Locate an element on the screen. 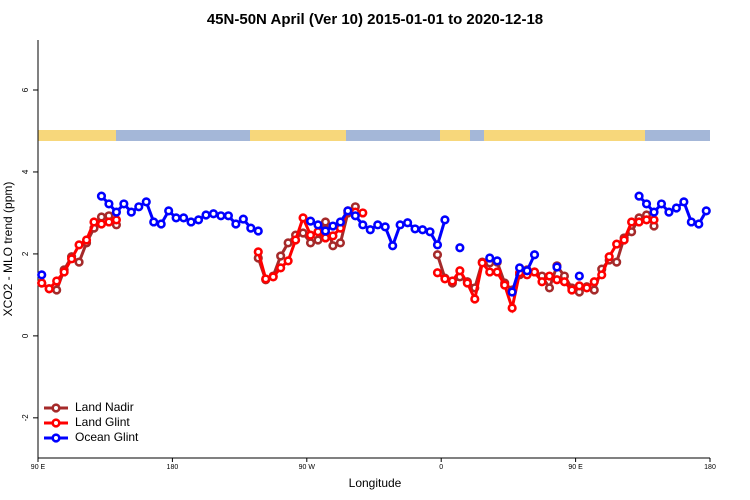  y-tick-label: -2 is located at coordinates (25, 418).